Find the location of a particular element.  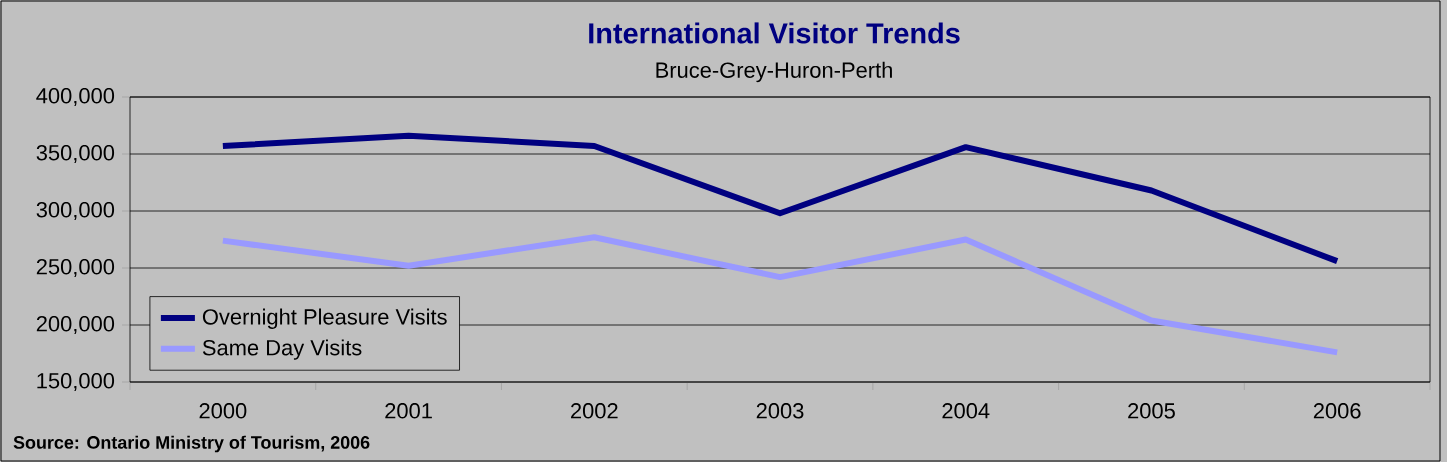

legend-label: Overnight Pleasure Visits is located at coordinates (324, 318).